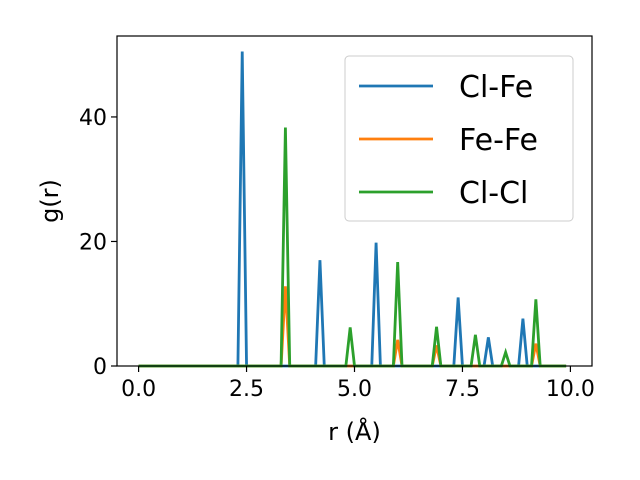  I want to click on legend-label: Cl-Fe, so click(496, 87).